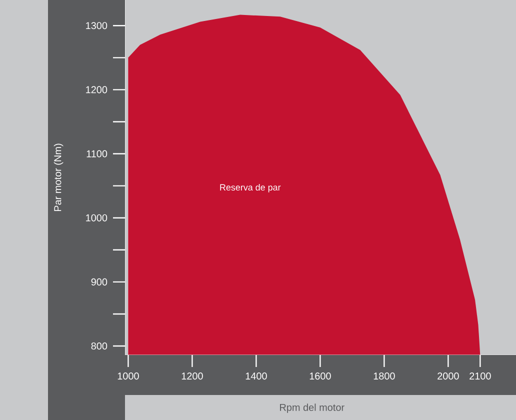  I want to click on x-tick-label: 1200, so click(192, 376).